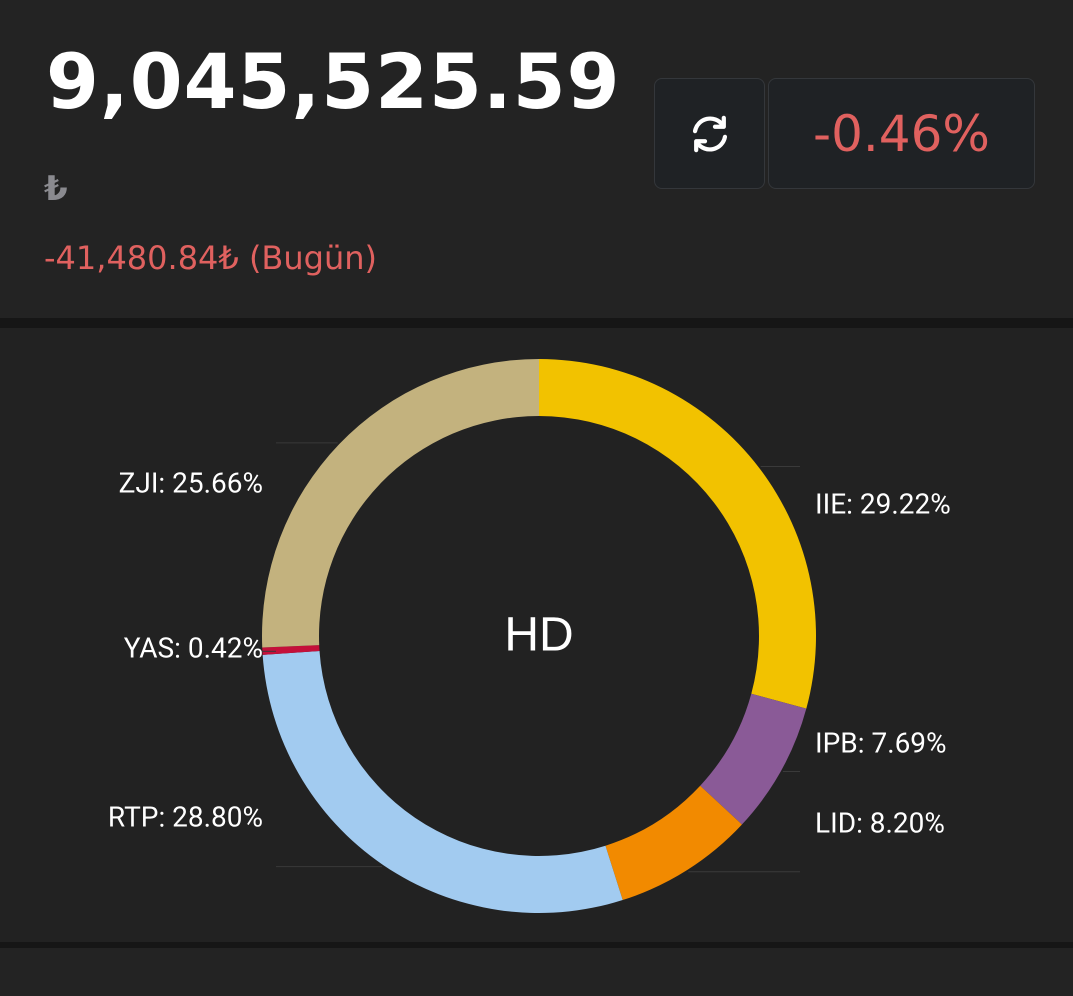 The width and height of the screenshot is (1073, 996). What do you see at coordinates (333, 81) in the screenshot?
I see `total-value: 9,045,525.59` at bounding box center [333, 81].